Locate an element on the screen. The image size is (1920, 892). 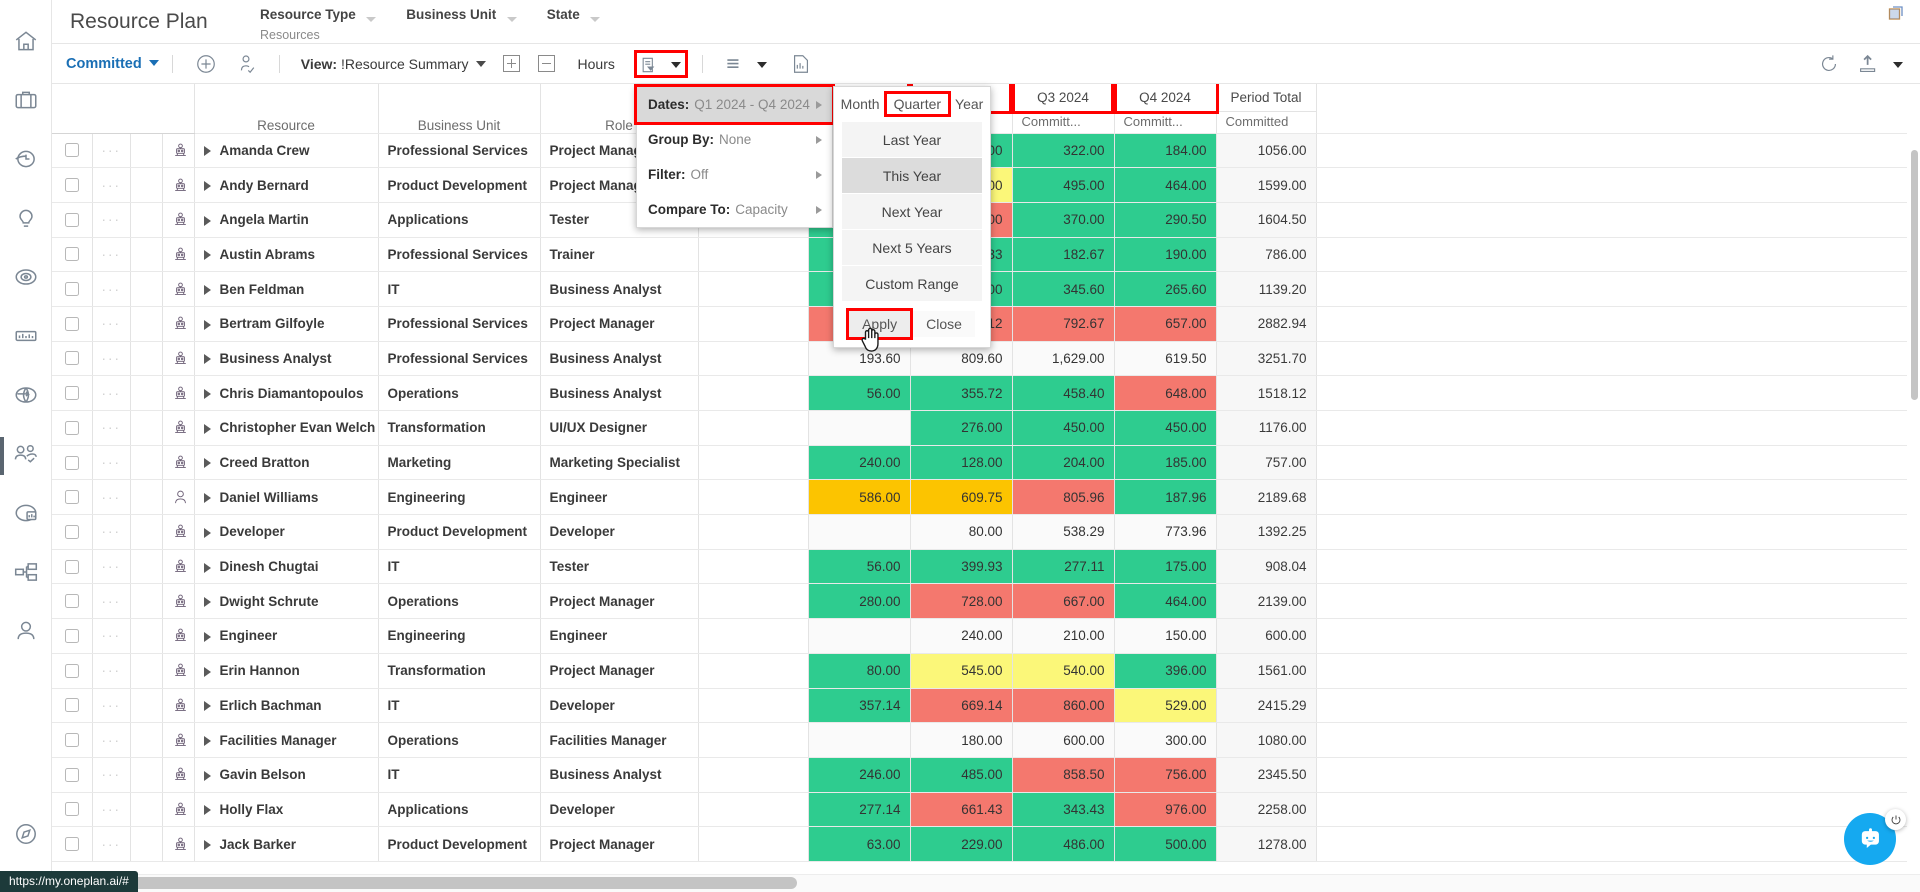
cell-q3: 210.00 is located at coordinates (1063, 636).